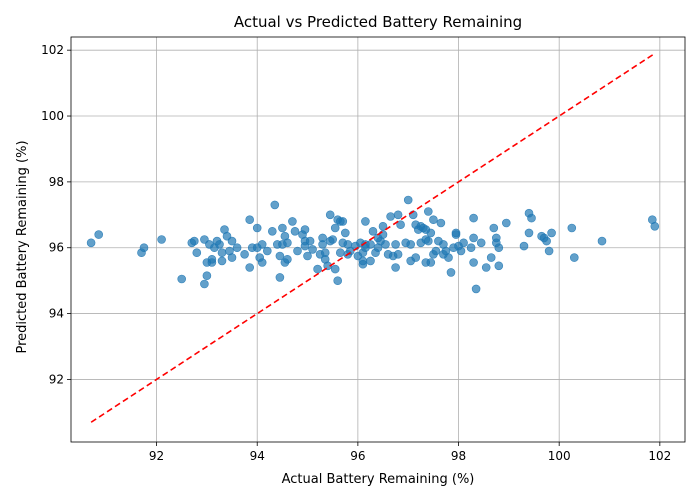 The height and width of the screenshot is (500, 700). Describe the element at coordinates (56, 214) in the screenshot. I see `y-axis-ticks: 92 94 96 98 100 102` at that location.